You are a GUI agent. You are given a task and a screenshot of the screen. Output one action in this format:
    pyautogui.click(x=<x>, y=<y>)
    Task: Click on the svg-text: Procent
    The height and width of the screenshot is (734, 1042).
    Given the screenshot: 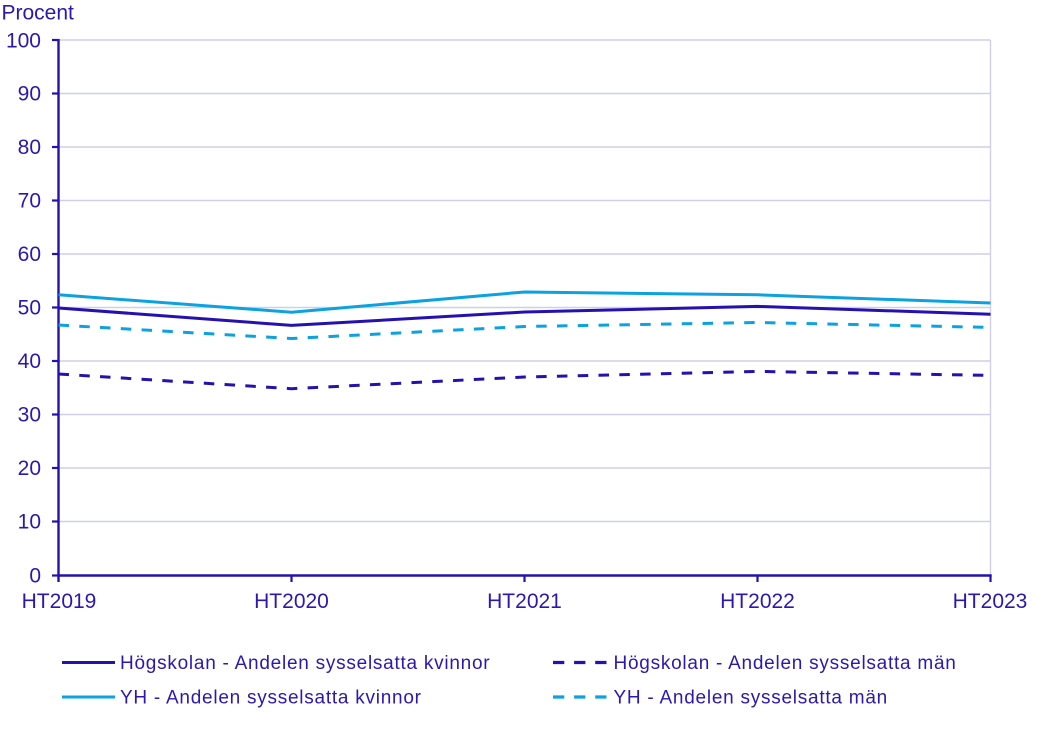 What is the action you would take?
    pyautogui.click(x=38, y=13)
    